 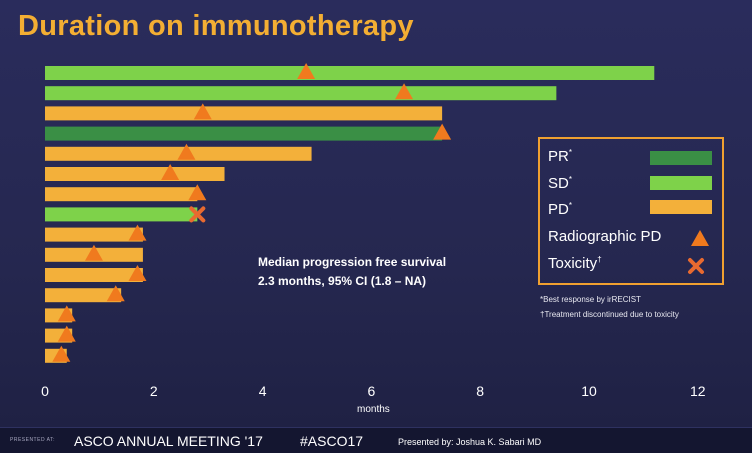 What do you see at coordinates (681, 207) in the screenshot?
I see `legend-swatch-pd` at bounding box center [681, 207].